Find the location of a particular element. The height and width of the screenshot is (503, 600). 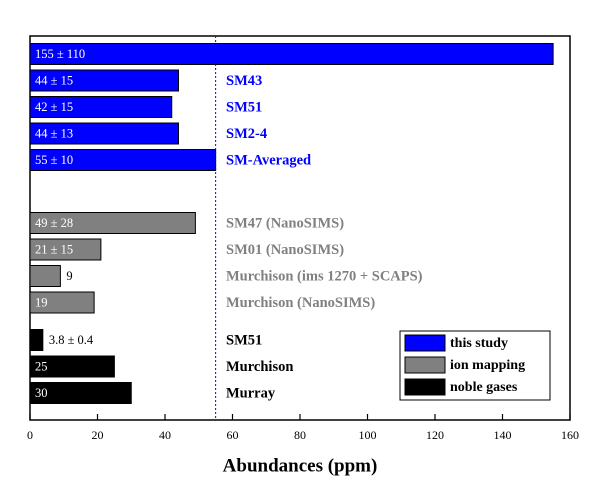

legend-label: noble gases is located at coordinates (484, 387).